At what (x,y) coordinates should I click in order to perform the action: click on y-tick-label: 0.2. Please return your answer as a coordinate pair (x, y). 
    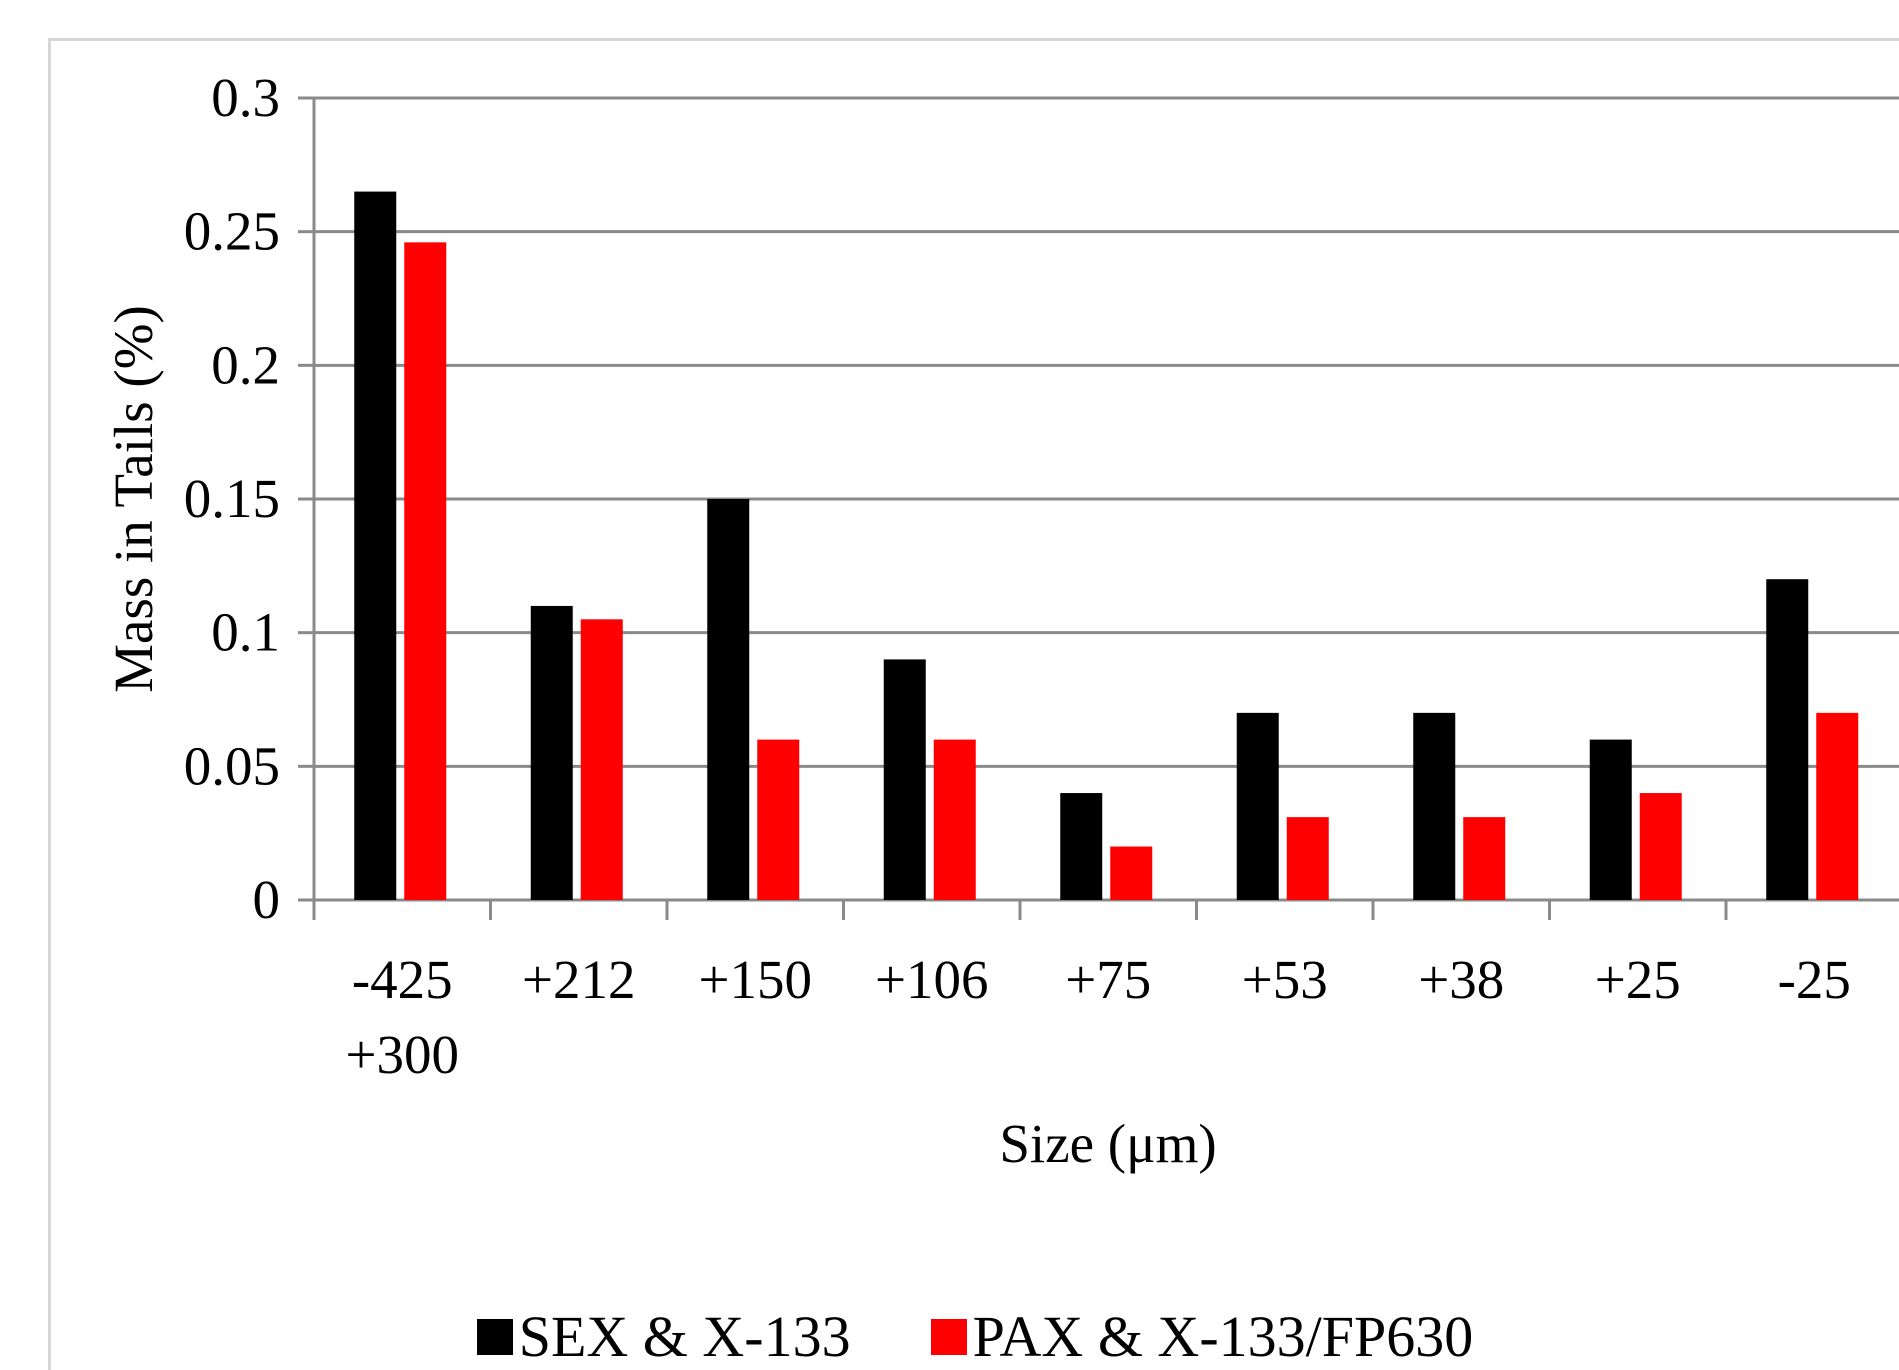
    Looking at the image, I should click on (245, 364).